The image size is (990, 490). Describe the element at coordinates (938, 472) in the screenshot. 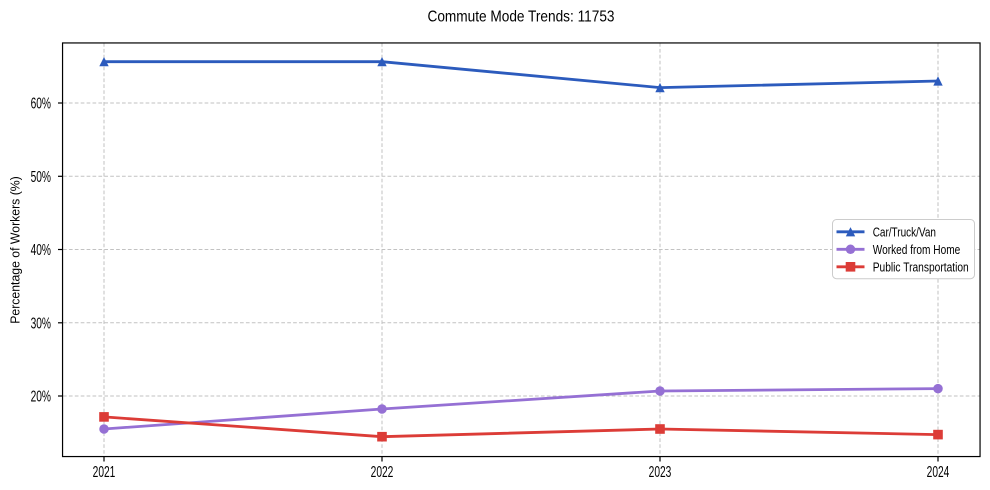

I see `svg-text: 2024` at that location.